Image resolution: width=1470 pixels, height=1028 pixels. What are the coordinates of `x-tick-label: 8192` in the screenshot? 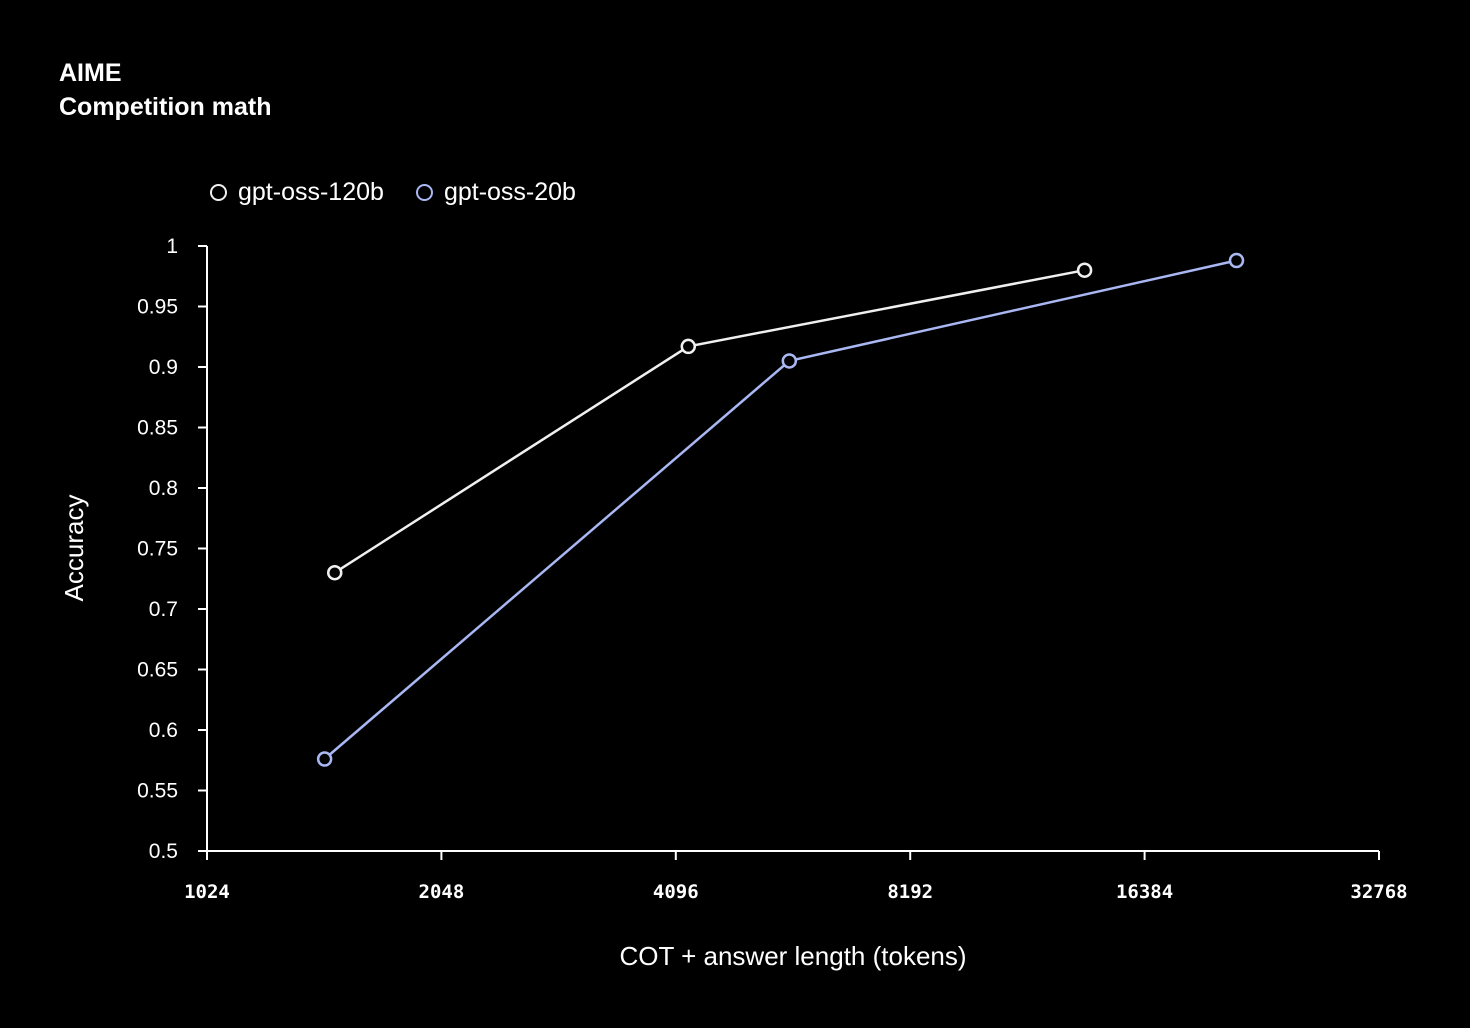 It's located at (910, 892).